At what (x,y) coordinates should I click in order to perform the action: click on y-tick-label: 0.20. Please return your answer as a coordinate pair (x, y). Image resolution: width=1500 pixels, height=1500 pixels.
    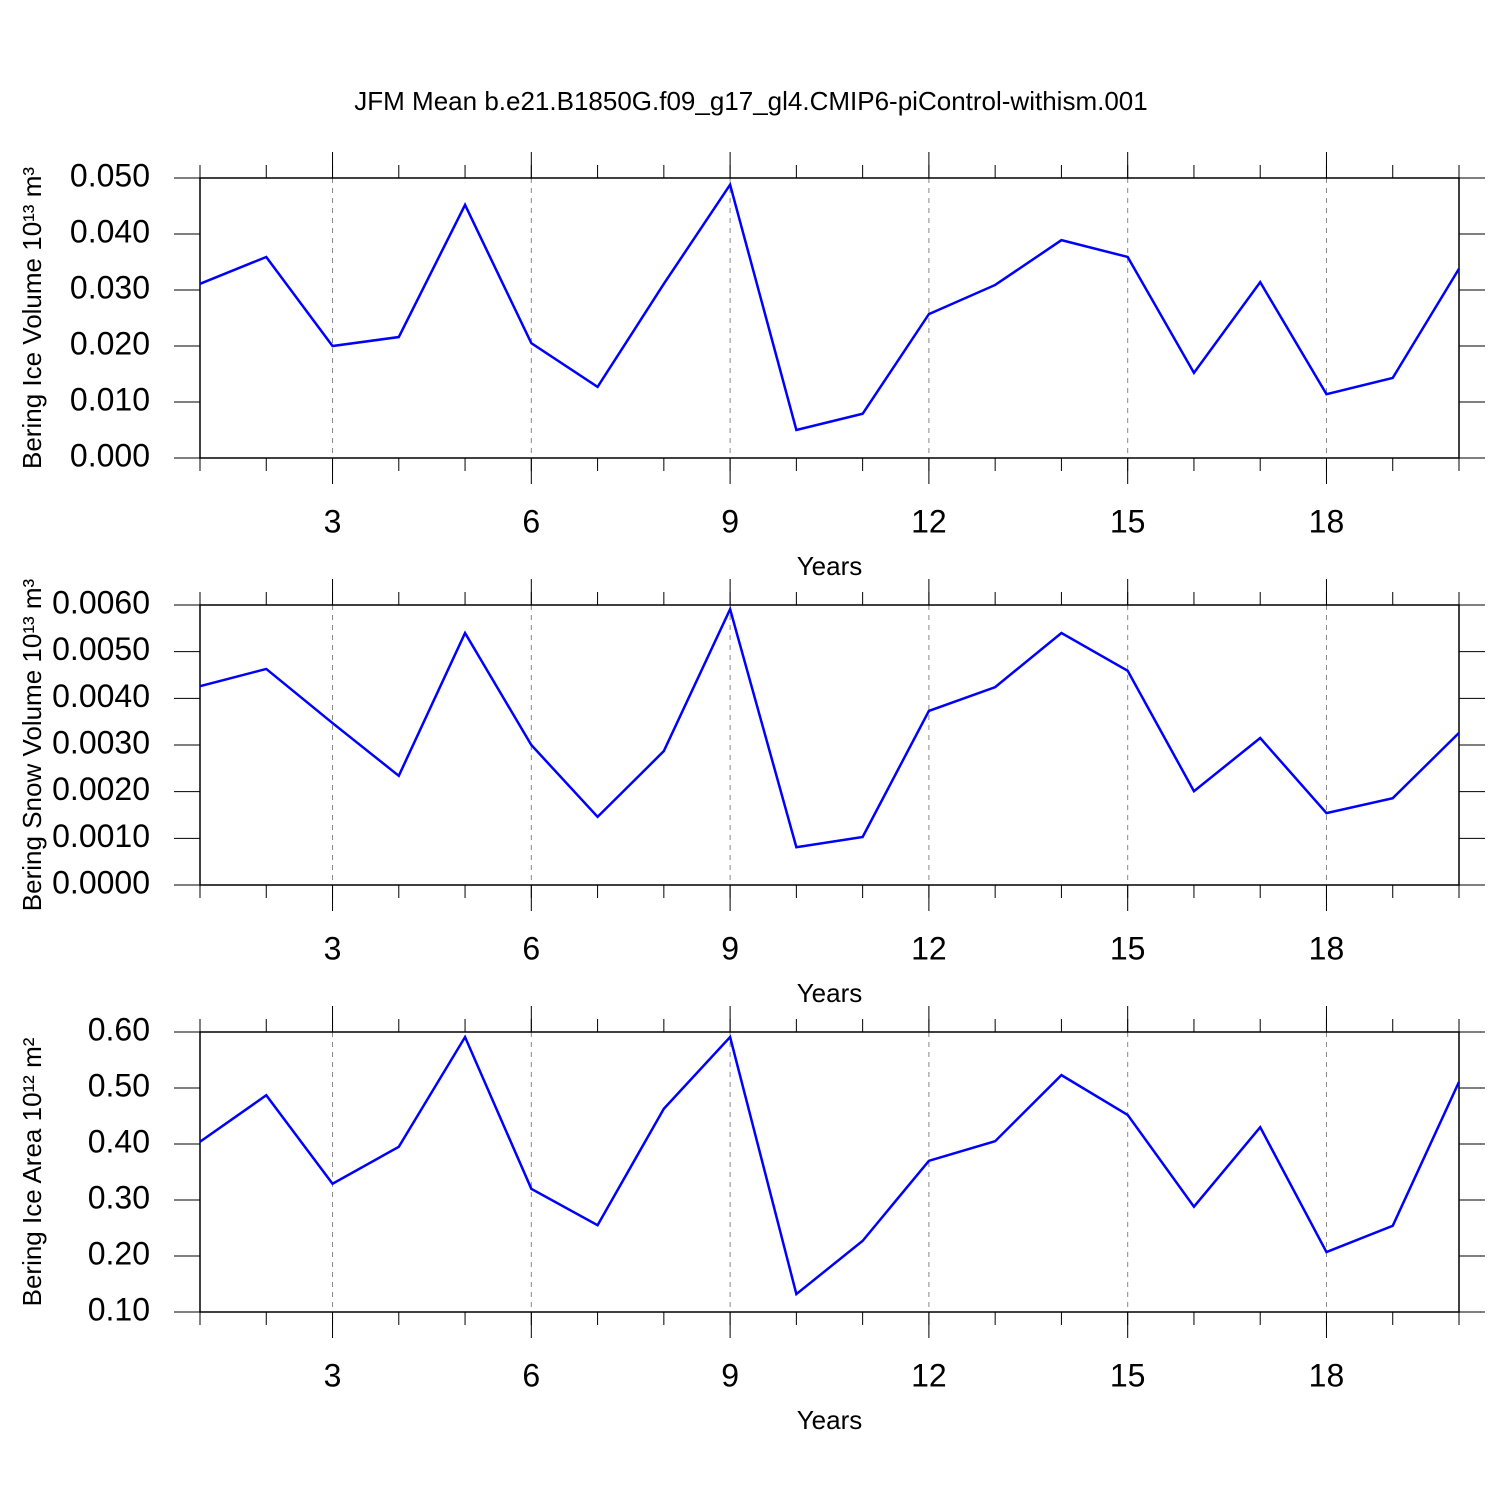
    Looking at the image, I should click on (119, 1253).